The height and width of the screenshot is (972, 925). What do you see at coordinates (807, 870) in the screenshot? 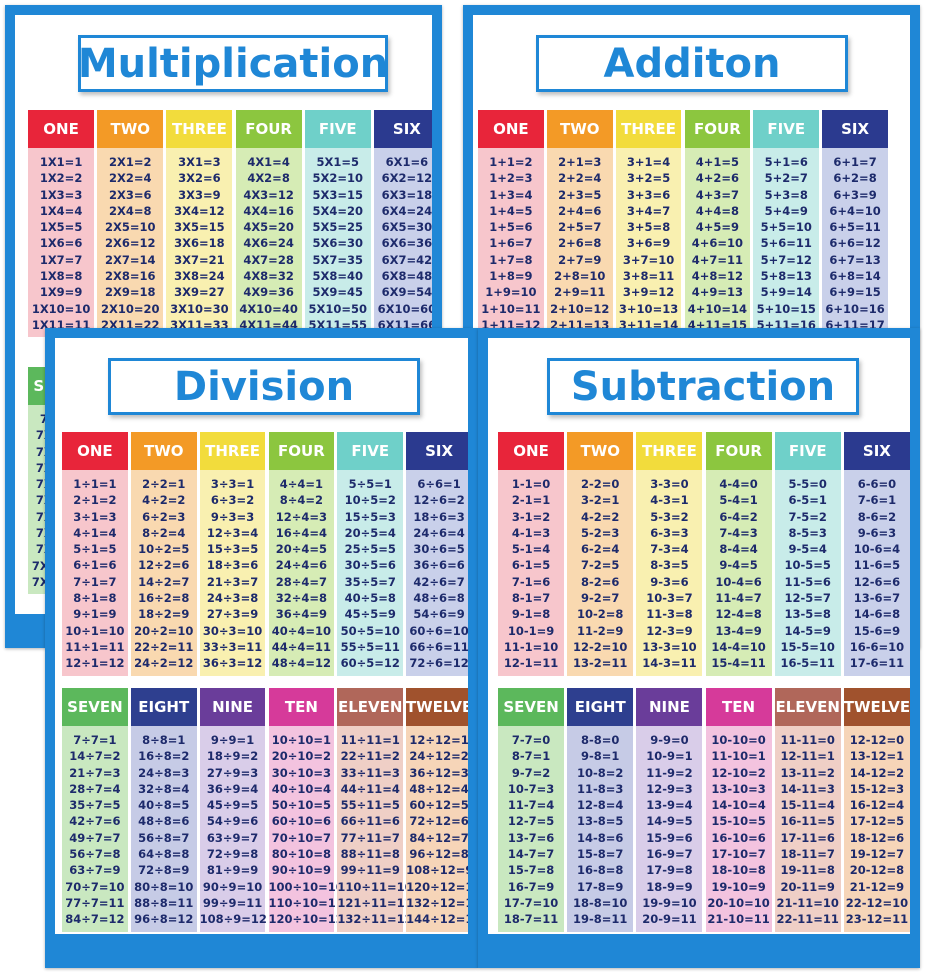
I see `equation: 19-11=8` at bounding box center [807, 870].